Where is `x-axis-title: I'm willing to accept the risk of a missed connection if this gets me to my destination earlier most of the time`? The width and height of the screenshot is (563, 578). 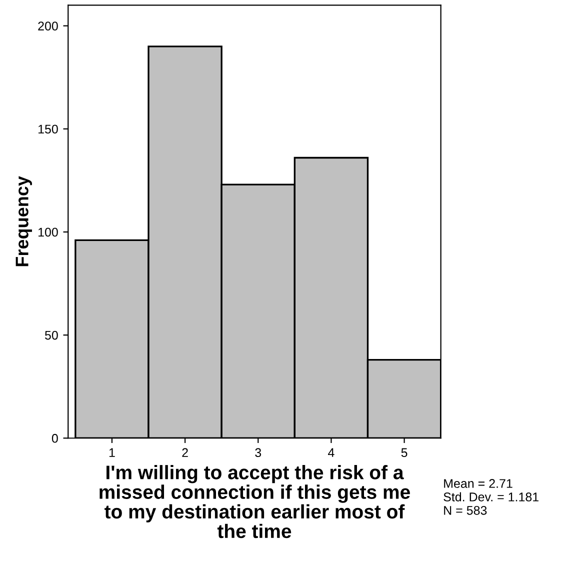 x-axis-title: I'm willing to accept the risk of a missed connection if this gets me to my destination earlier most of the time is located at coordinates (255, 501).